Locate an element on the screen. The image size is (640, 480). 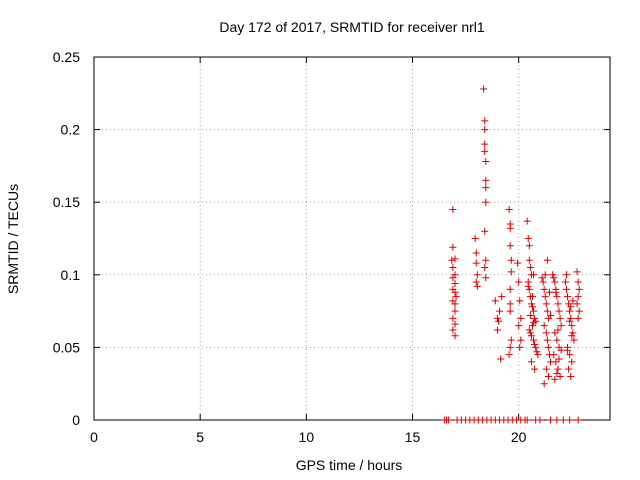
y-axis-title: SRMTID / TECUs is located at coordinates (13, 239).